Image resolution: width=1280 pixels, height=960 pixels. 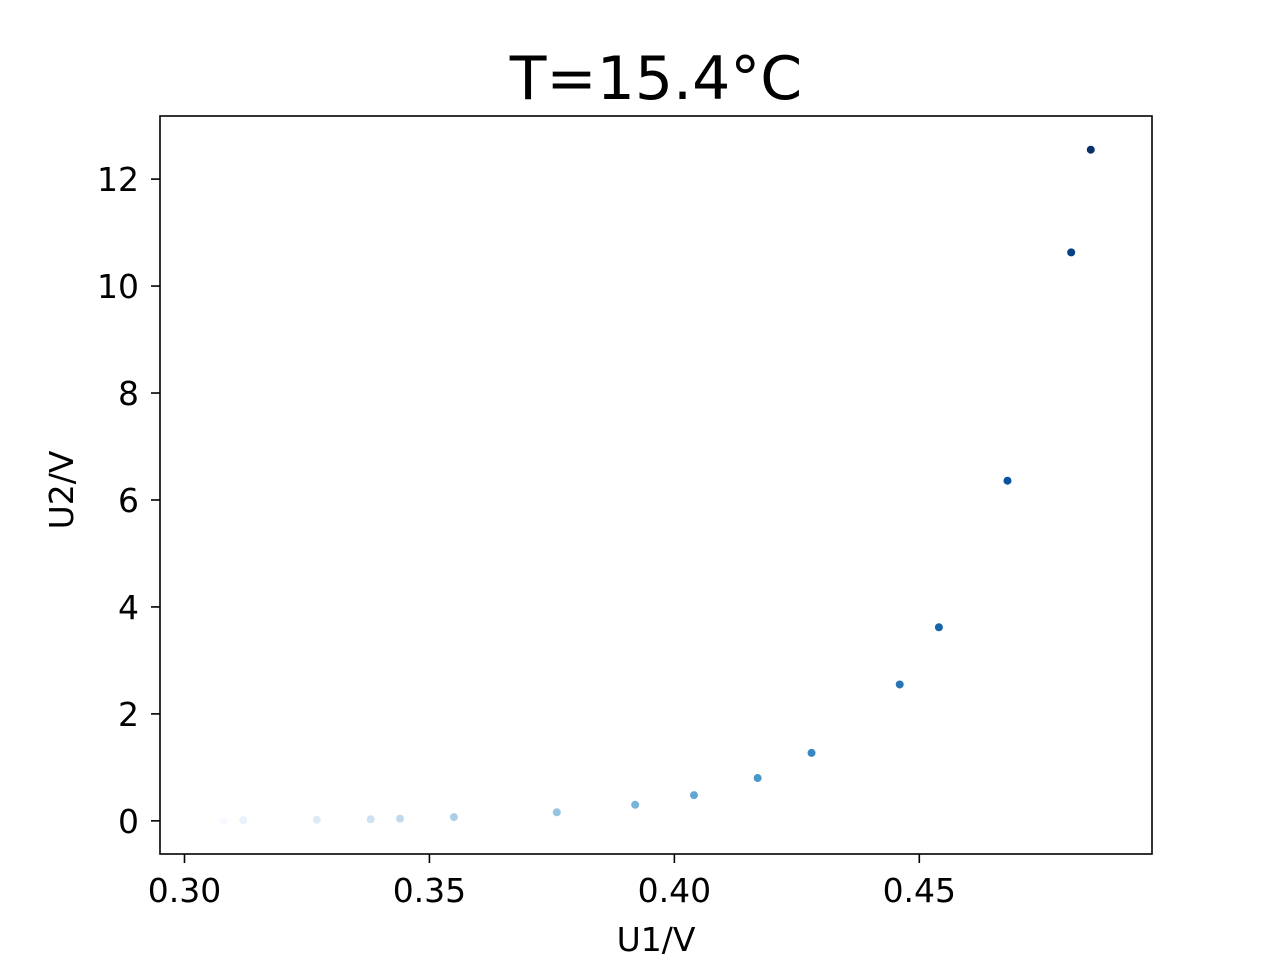 What do you see at coordinates (128, 821) in the screenshot?
I see `y-tick-label: 0` at bounding box center [128, 821].